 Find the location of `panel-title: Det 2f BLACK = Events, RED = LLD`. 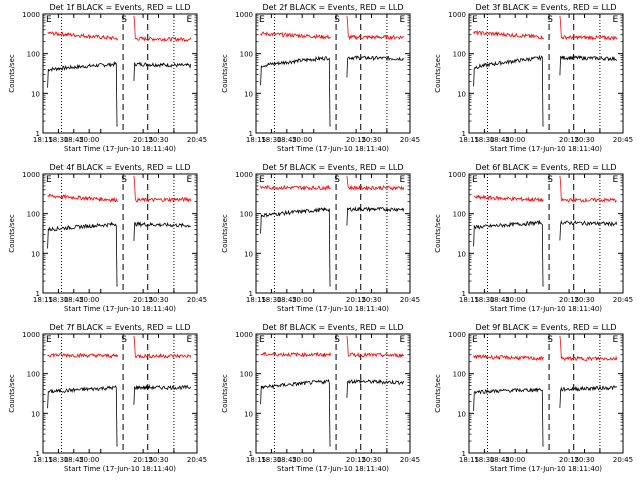

panel-title: Det 2f BLACK = Events, RED = LLD is located at coordinates (332, 7).